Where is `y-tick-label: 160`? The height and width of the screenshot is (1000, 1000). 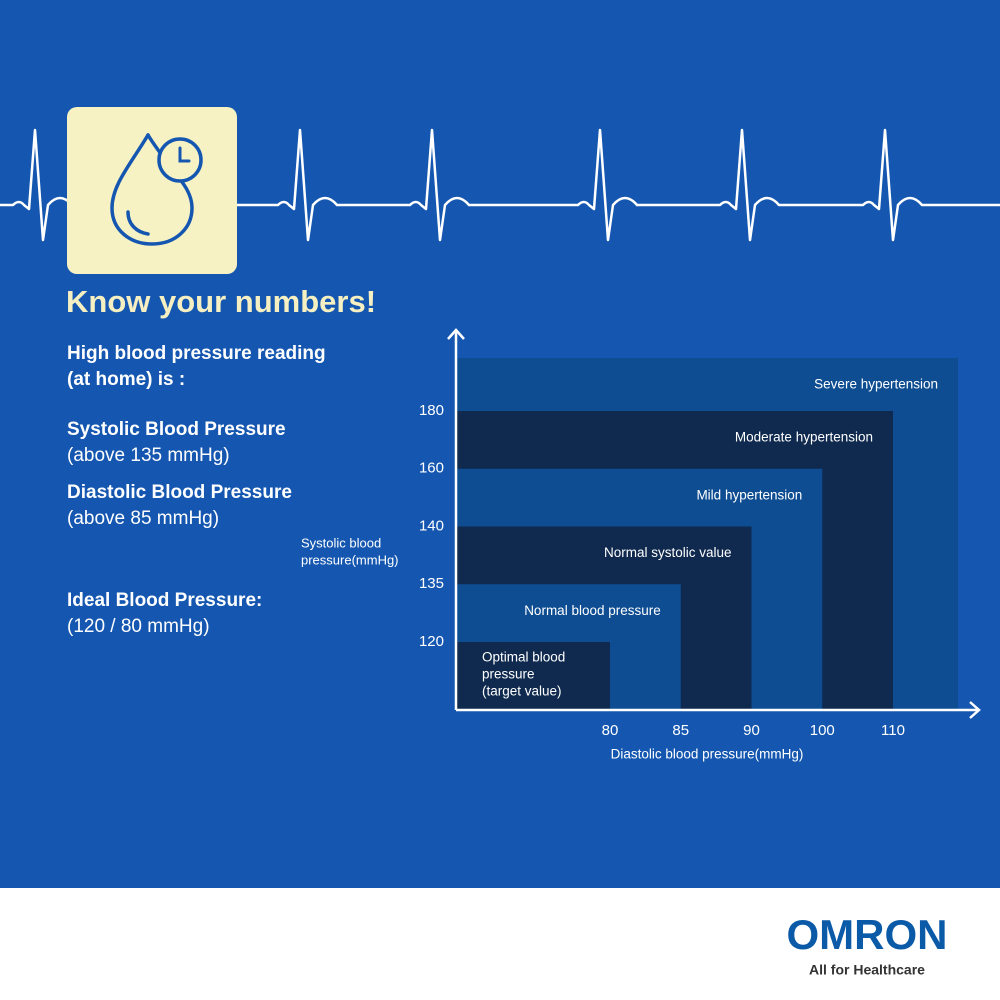 y-tick-label: 160 is located at coordinates (431, 468).